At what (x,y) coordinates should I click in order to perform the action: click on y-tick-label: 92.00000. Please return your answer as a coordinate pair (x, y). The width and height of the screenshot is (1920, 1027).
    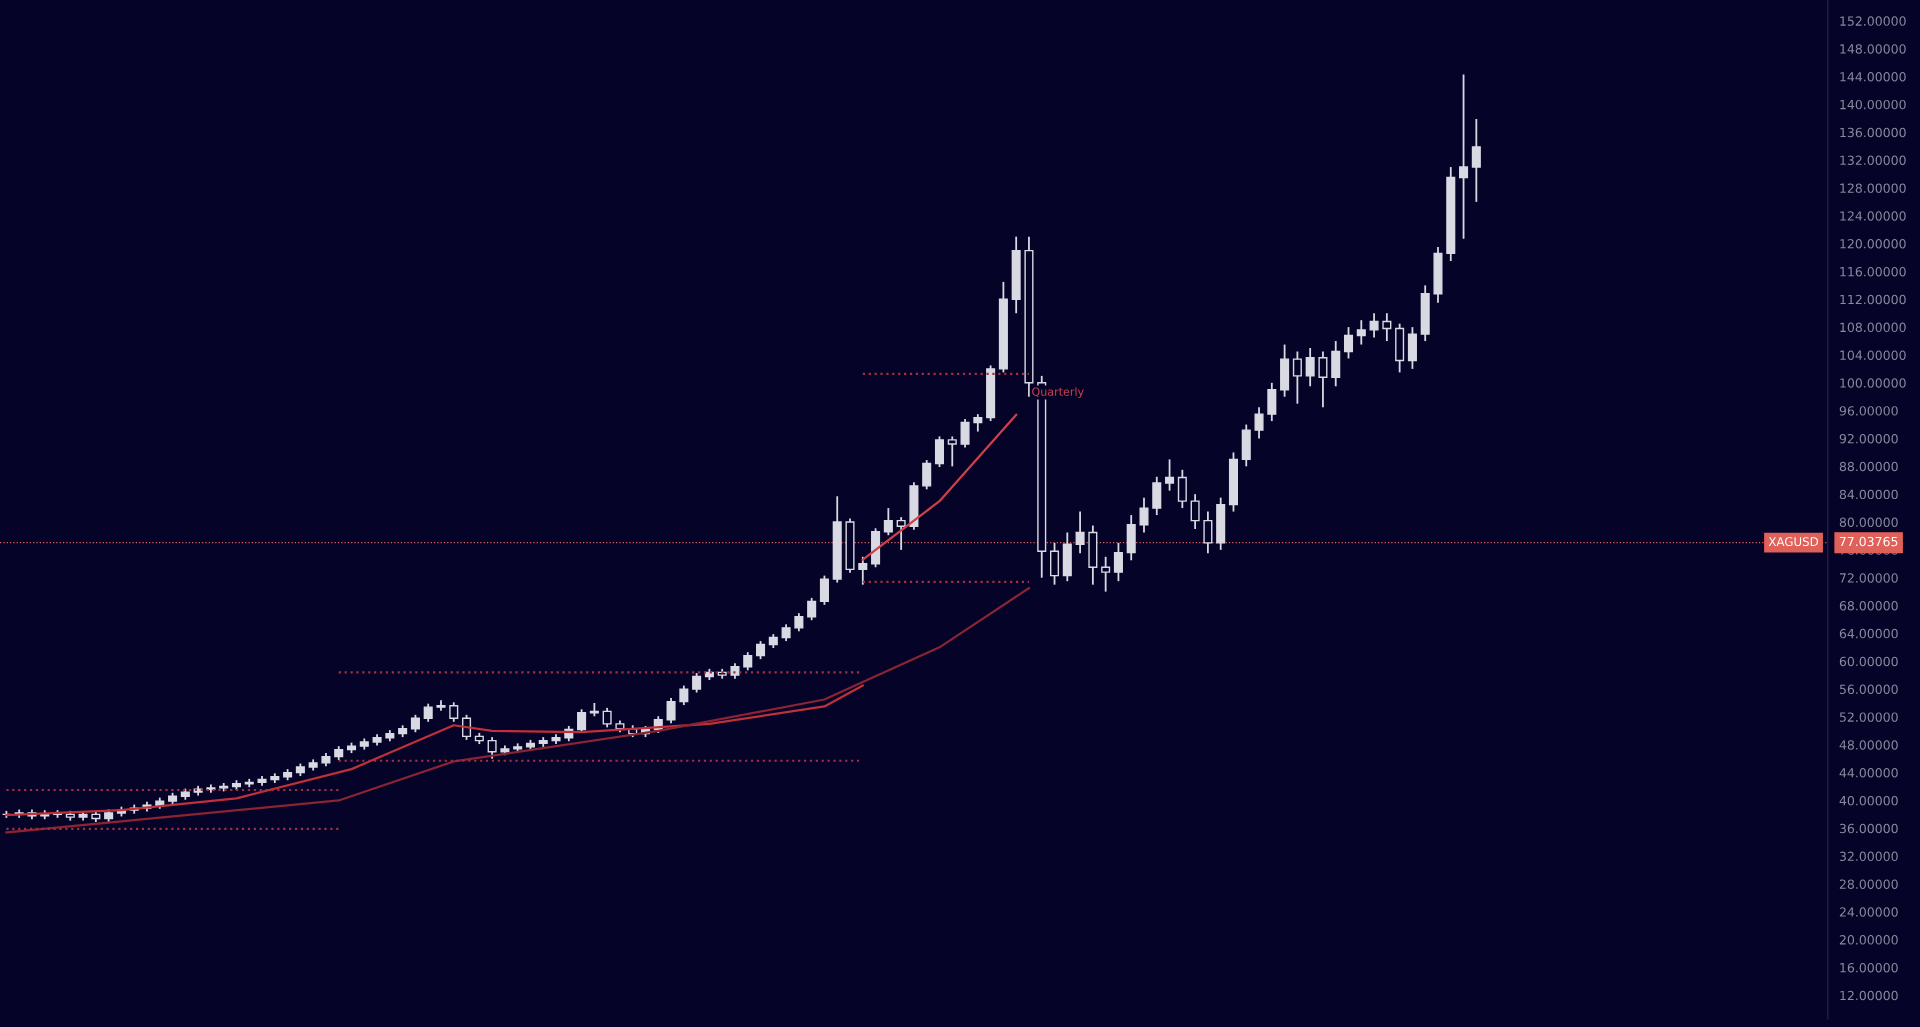
    Looking at the image, I should click on (1868, 438).